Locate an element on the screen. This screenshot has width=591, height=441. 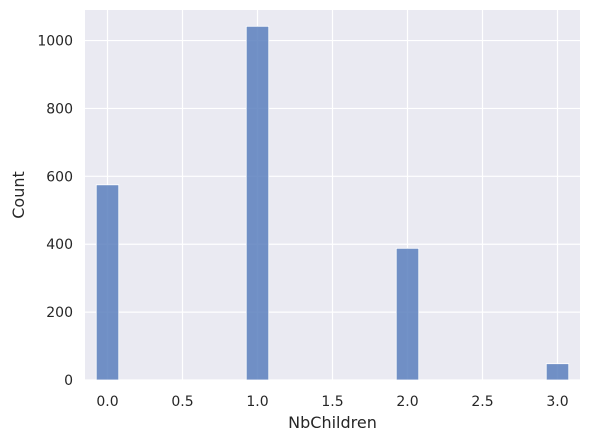
y-tick-label: 400 is located at coordinates (59, 245).